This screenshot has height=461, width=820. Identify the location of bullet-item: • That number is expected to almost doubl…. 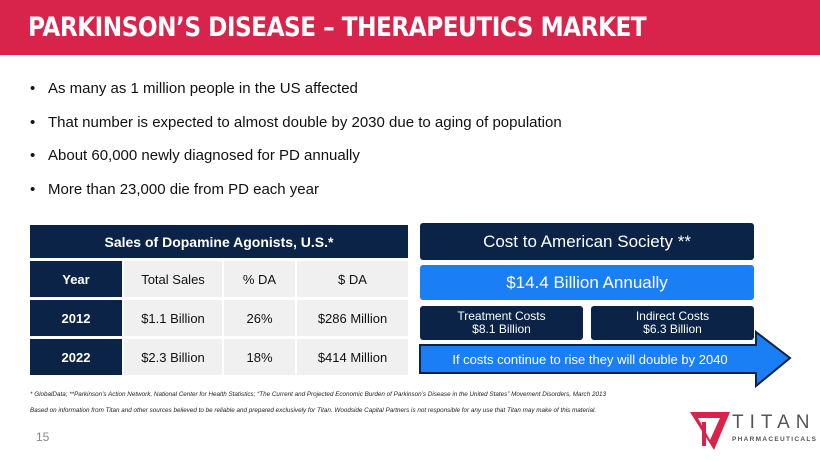
(296, 122).